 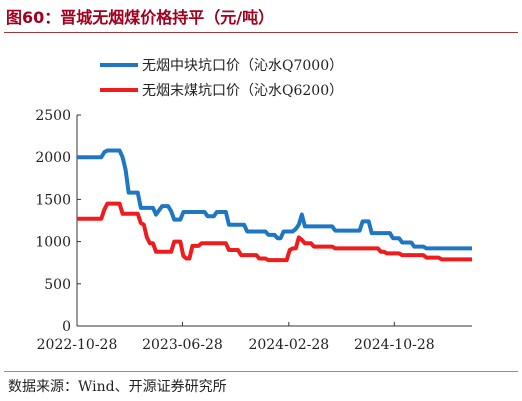 I want to click on y-axis: 0 500 1000 1500 2000 2500, so click(x=58, y=221).